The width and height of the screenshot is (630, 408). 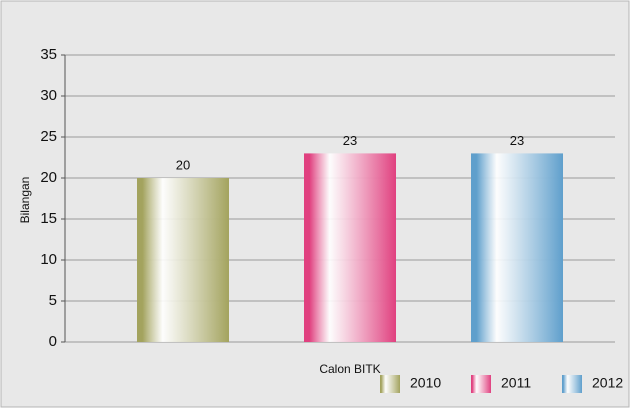 What do you see at coordinates (53, 300) in the screenshot?
I see `y-tick-label: 5` at bounding box center [53, 300].